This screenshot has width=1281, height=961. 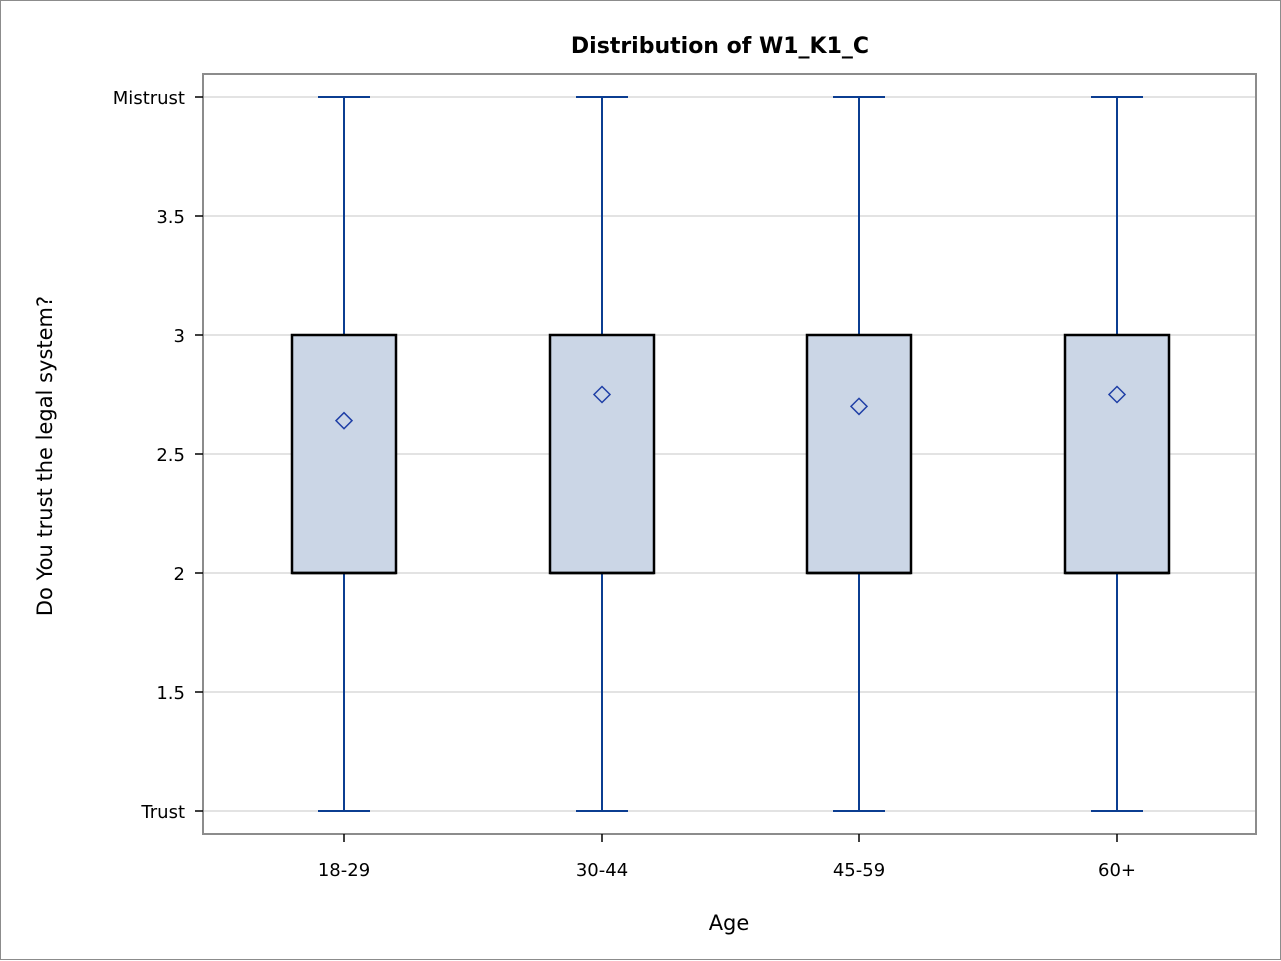 What do you see at coordinates (1117, 870) in the screenshot?
I see `x-tick-label-3: 60+` at bounding box center [1117, 870].